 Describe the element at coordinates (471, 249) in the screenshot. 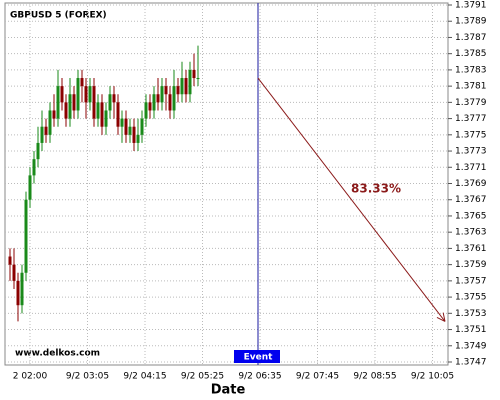

I see `y-tick-label: 1.3761` at that location.